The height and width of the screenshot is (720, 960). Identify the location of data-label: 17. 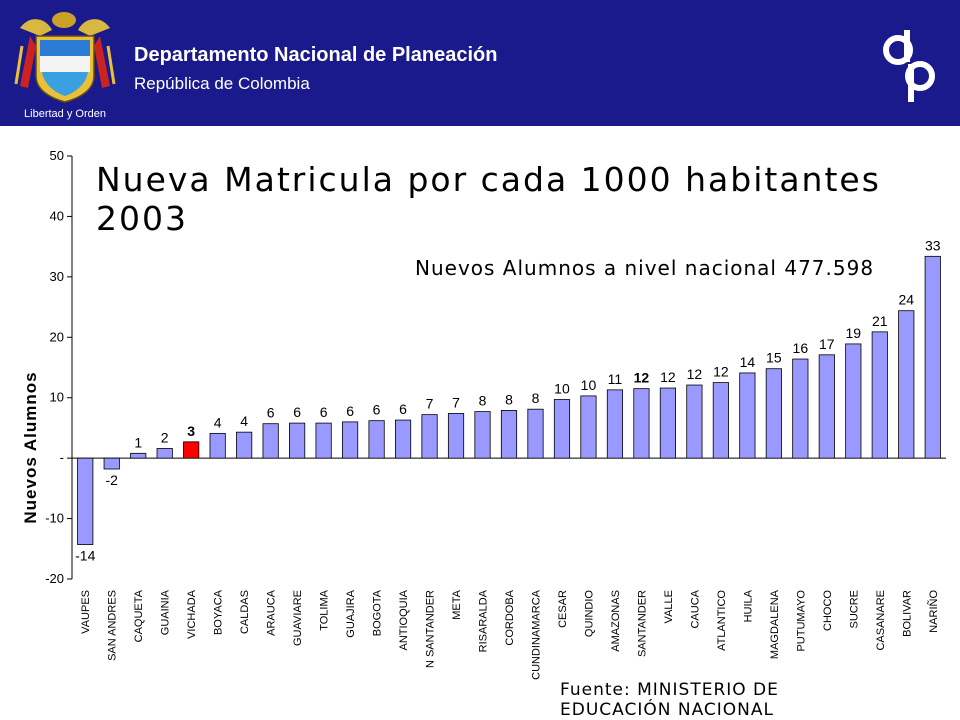
(827, 344).